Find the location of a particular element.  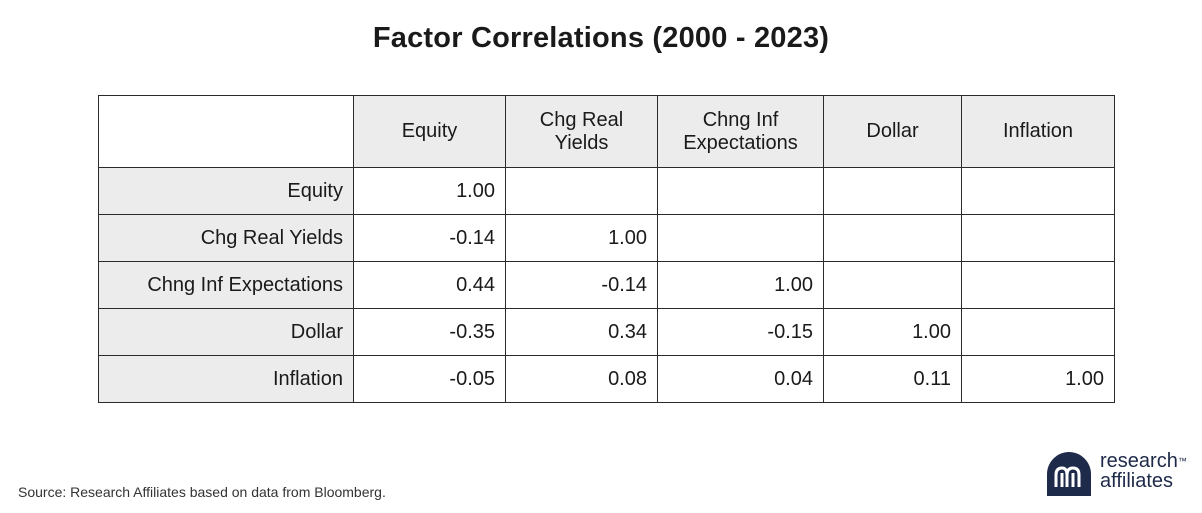

row-header-chg-real-yields: Chg Real Yields is located at coordinates (226, 238).